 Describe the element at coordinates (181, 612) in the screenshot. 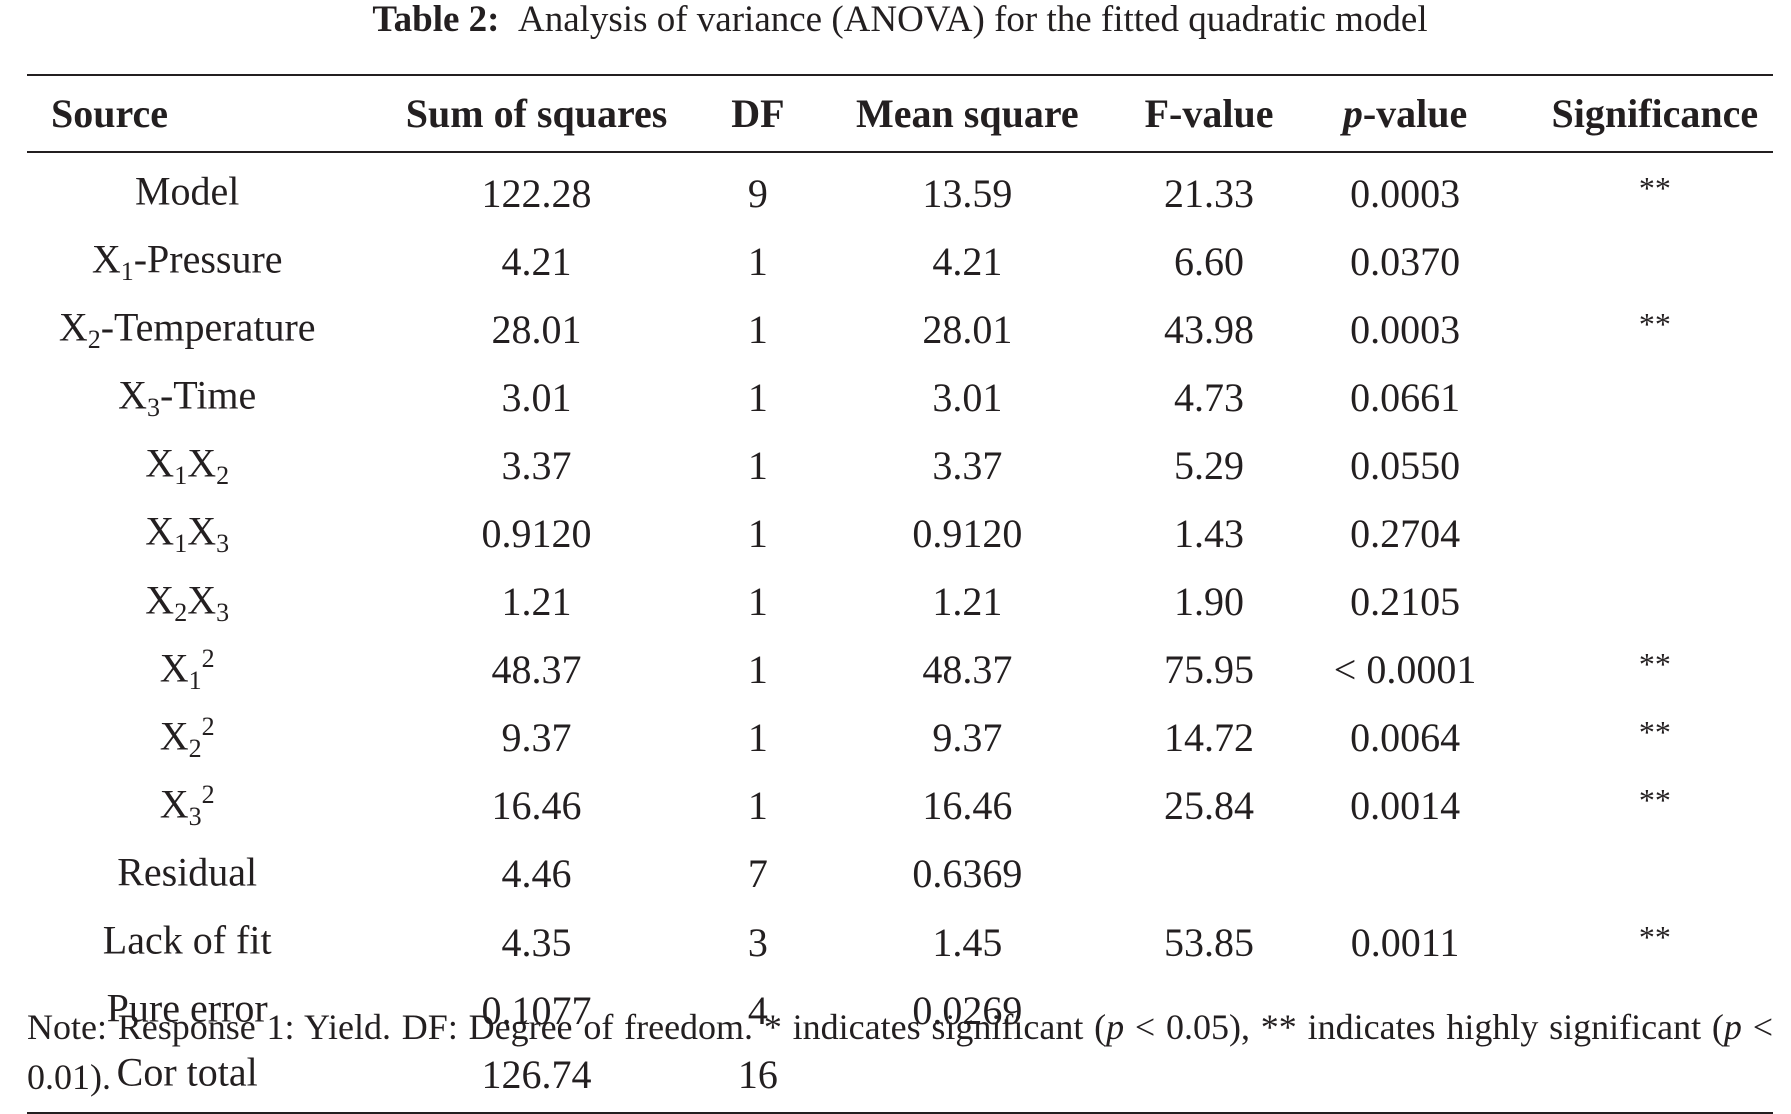

I see `source-subscript: 2` at that location.